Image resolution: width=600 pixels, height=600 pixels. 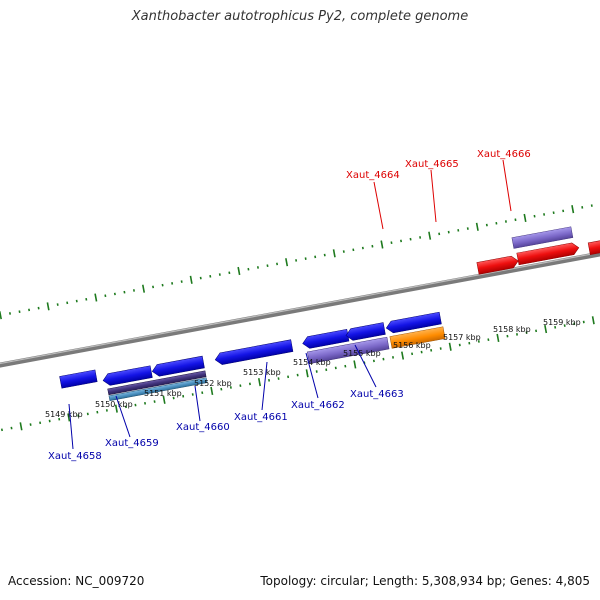 What do you see at coordinates (362, 353) in the screenshot?
I see `kbp-label: 5155 kbp` at bounding box center [362, 353].